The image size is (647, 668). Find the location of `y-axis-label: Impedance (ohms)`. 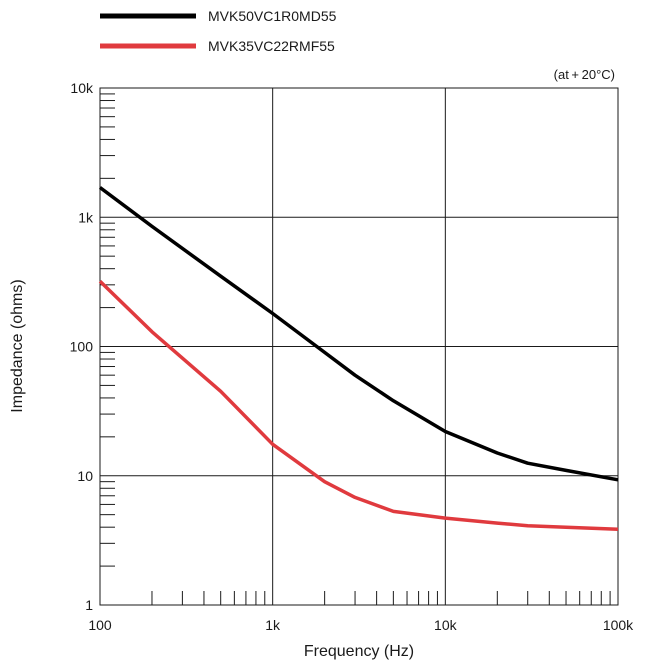

y-axis-label: Impedance (ohms) is located at coordinates (17, 345).